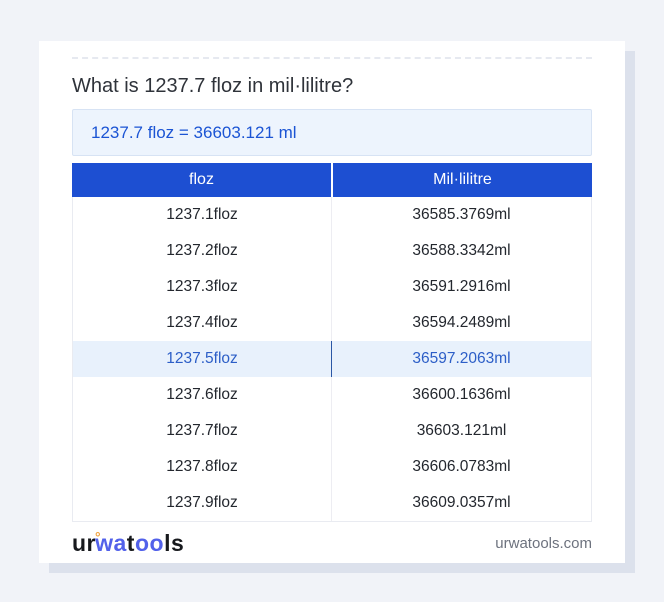 The height and width of the screenshot is (602, 664). Describe the element at coordinates (202, 395) in the screenshot. I see `floz-cell: 1237.6floz` at that location.